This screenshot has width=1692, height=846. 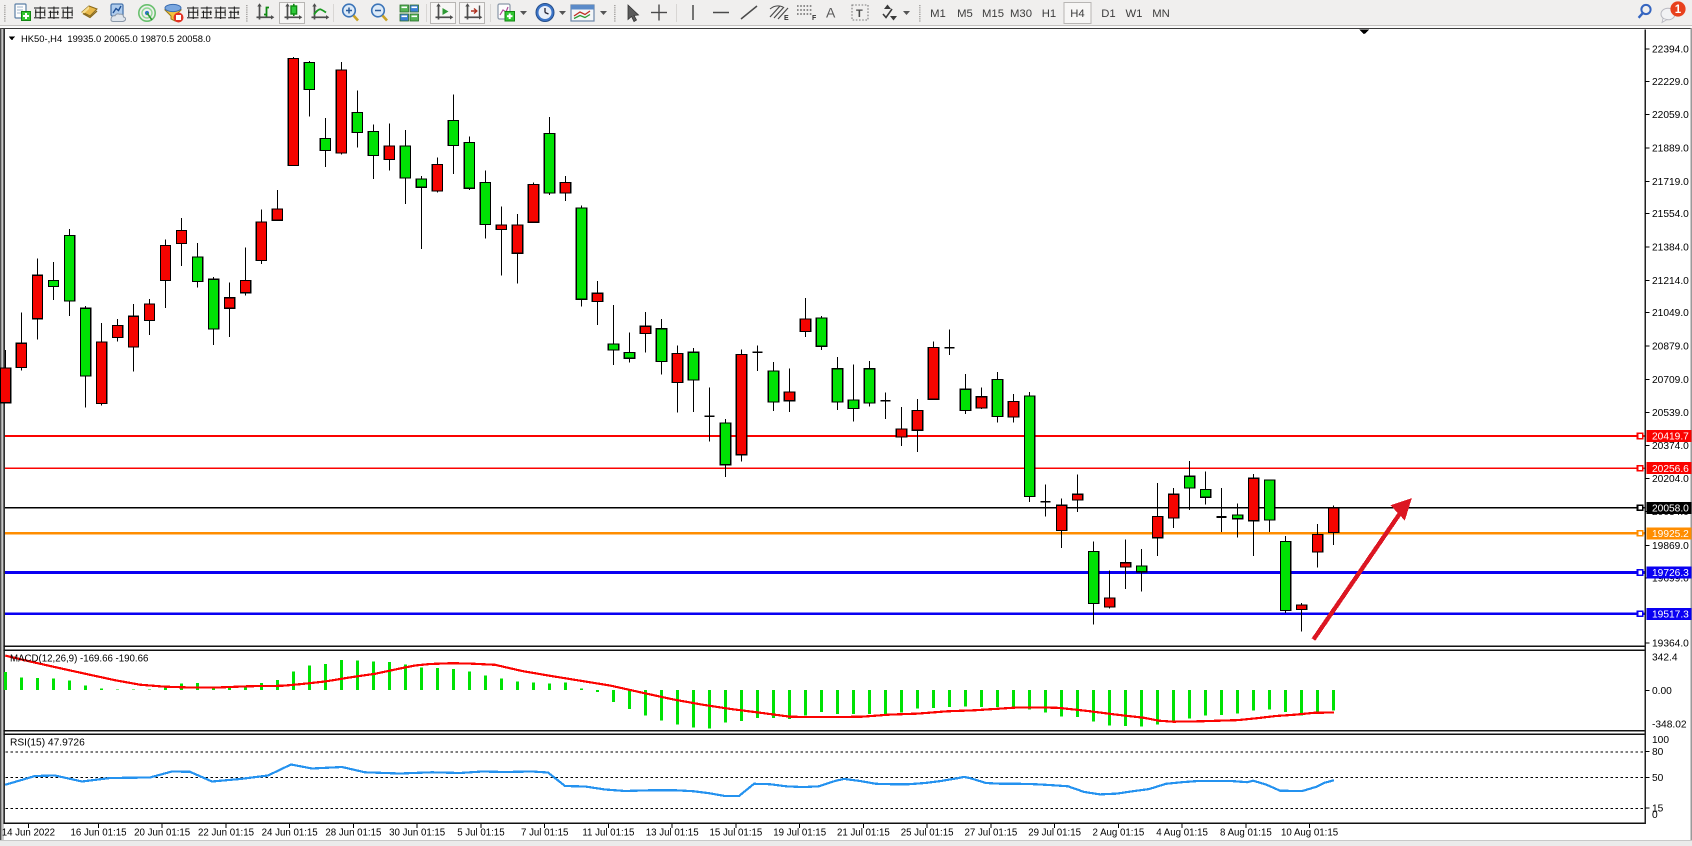 I want to click on svg-text: 10 Aug 01:15, so click(x=1309, y=833).